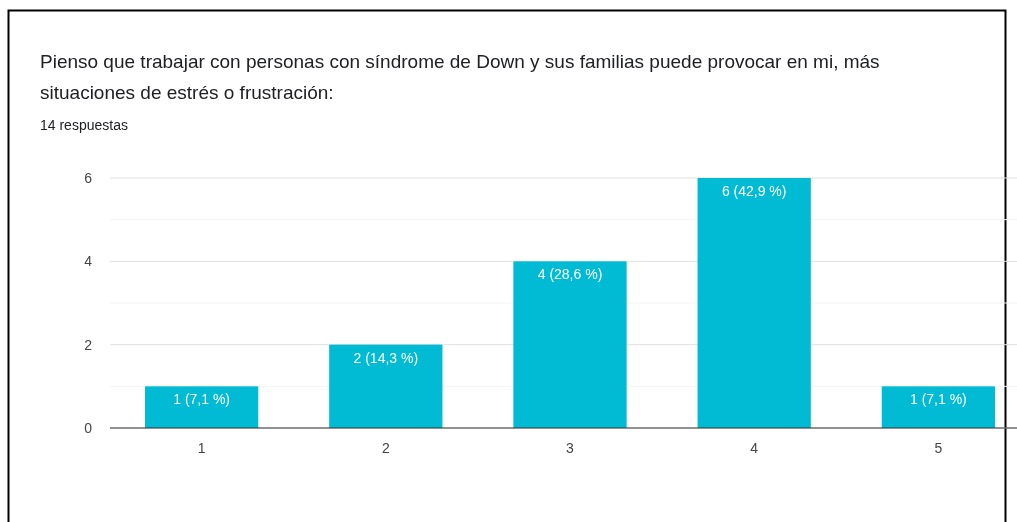 The height and width of the screenshot is (522, 1017). Describe the element at coordinates (754, 191) in the screenshot. I see `data-label: 6 (42,9 %)` at that location.